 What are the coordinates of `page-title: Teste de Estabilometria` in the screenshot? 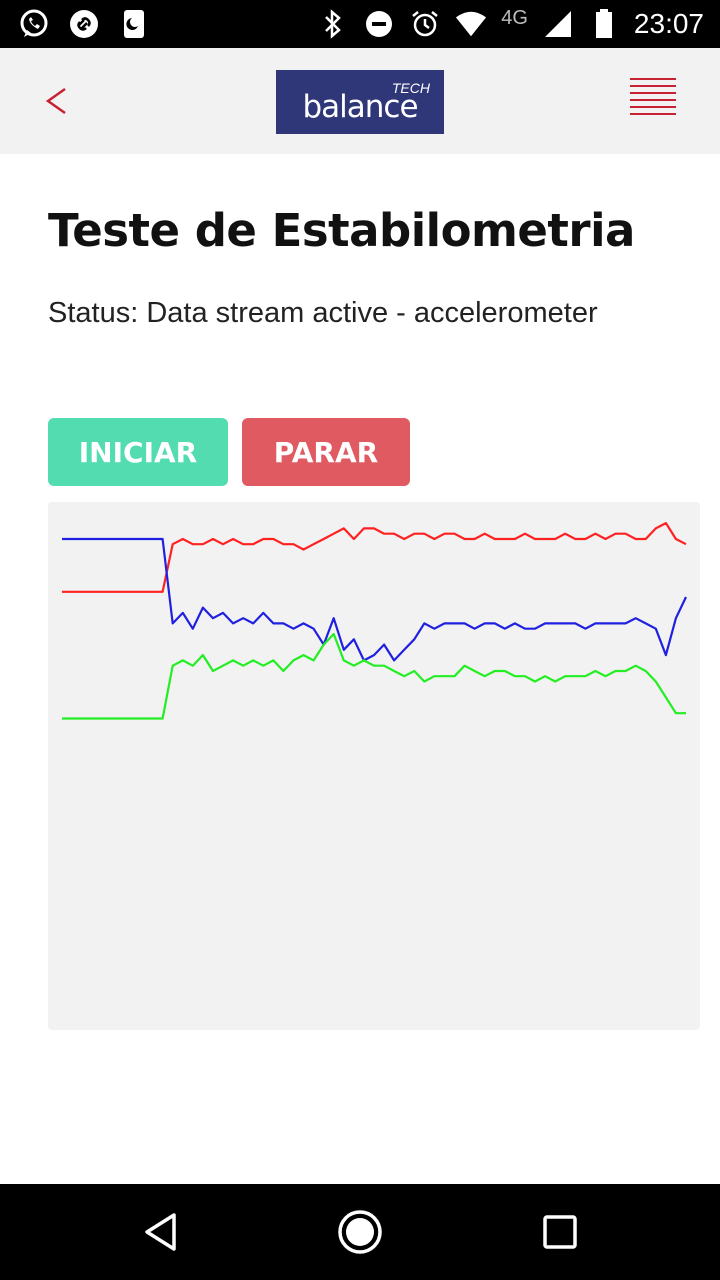 It's located at (341, 230).